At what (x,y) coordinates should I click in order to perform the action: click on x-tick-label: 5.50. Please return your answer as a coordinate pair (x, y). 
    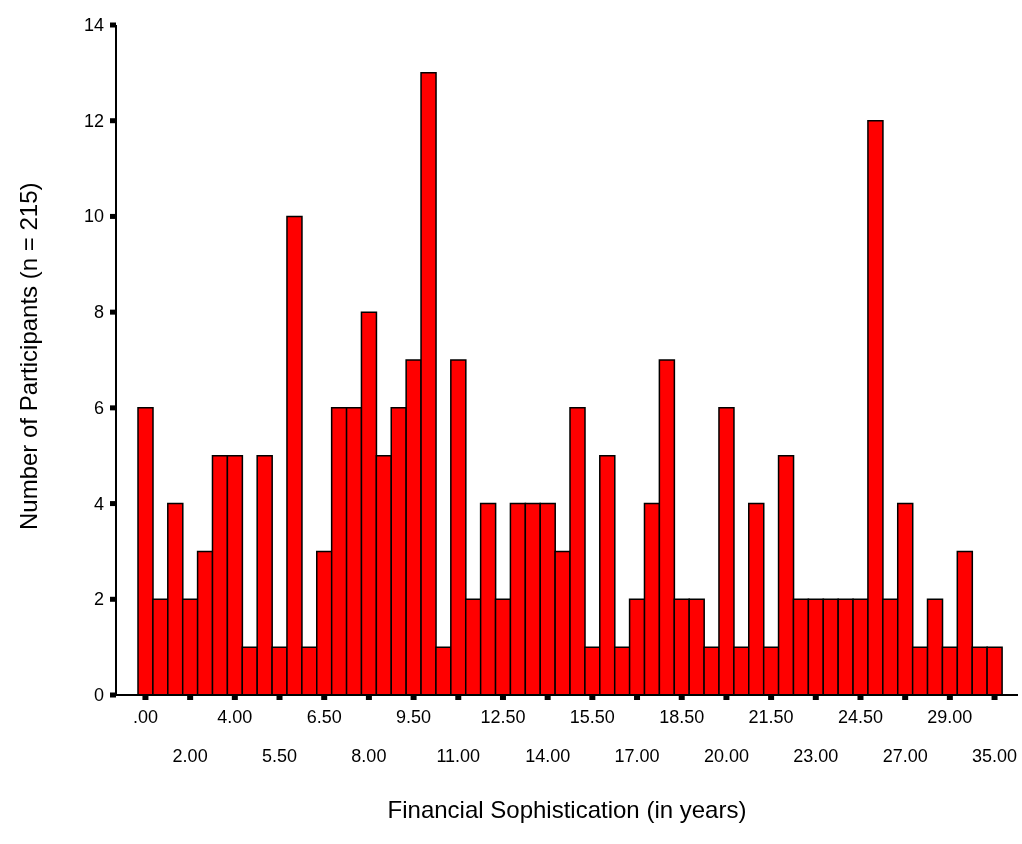
    Looking at the image, I should click on (279, 756).